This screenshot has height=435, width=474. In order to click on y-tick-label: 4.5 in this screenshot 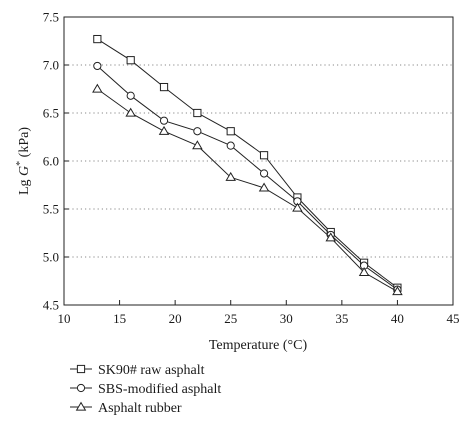, I will do `click(51, 305)`.